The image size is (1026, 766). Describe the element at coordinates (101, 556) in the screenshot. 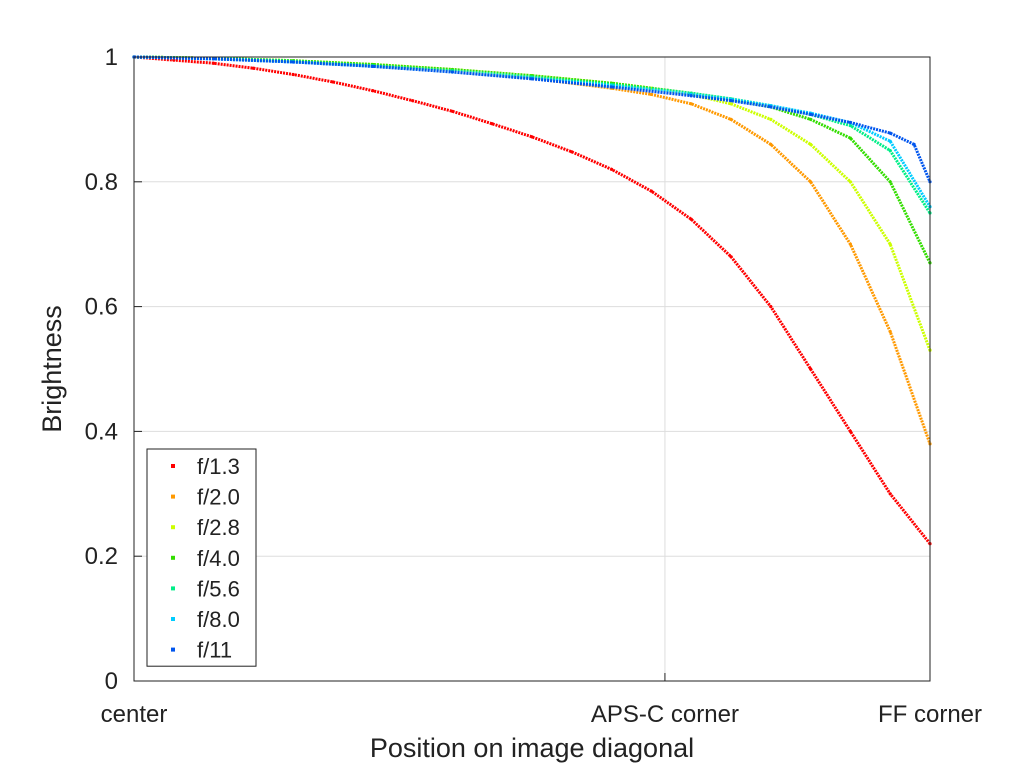

I see `y-tick-label: 0.2` at that location.